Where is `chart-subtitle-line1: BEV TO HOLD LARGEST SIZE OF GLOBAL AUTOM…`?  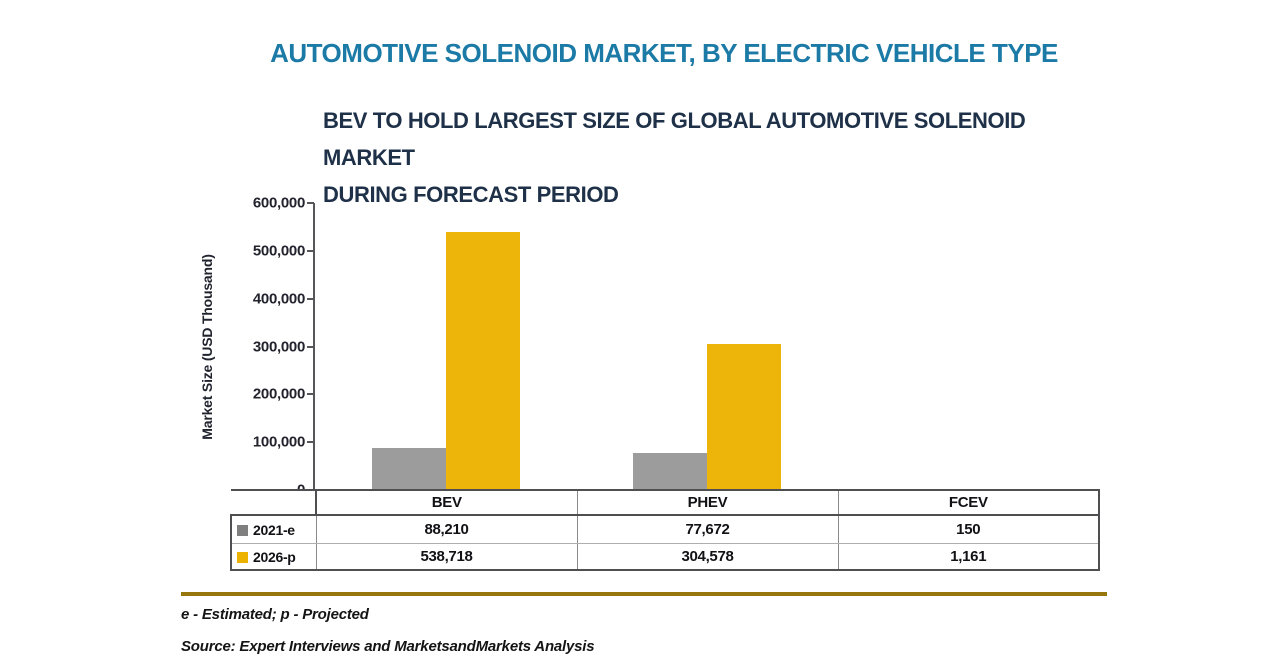
chart-subtitle-line1: BEV TO HOLD LARGEST SIZE OF GLOBAL AUTOM… is located at coordinates (674, 139).